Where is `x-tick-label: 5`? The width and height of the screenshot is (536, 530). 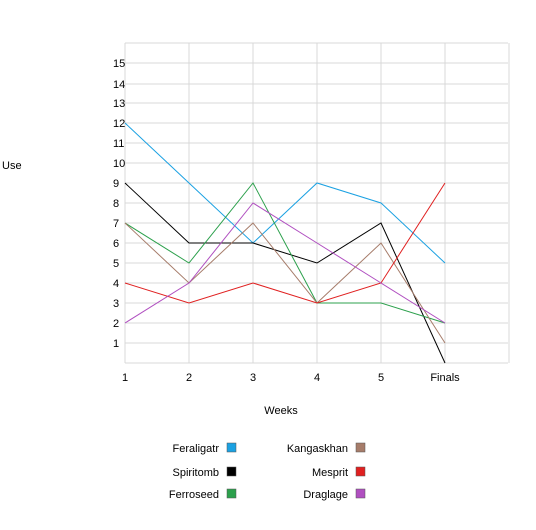
x-tick-label: 5 is located at coordinates (381, 378).